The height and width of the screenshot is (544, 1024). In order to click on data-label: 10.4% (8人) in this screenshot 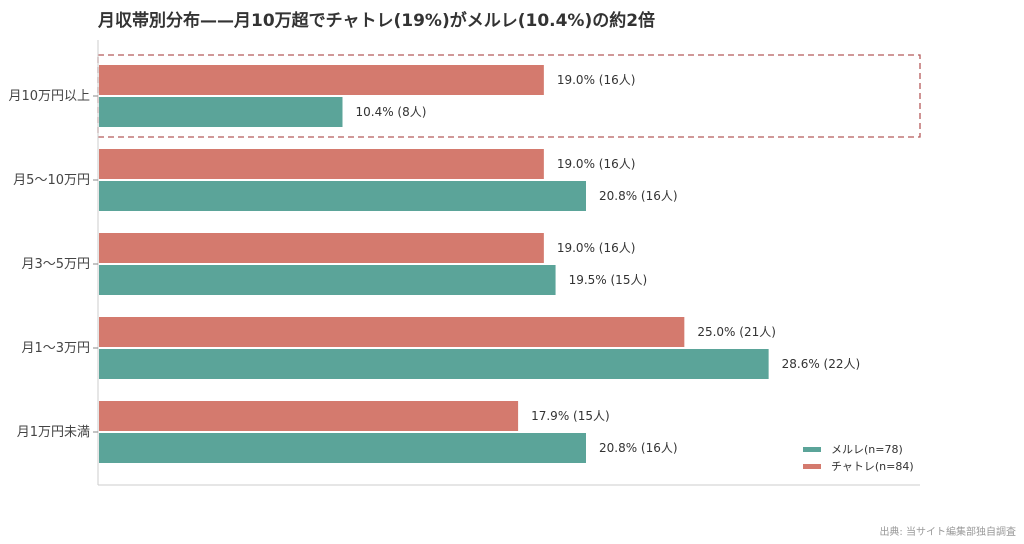, I will do `click(391, 112)`.